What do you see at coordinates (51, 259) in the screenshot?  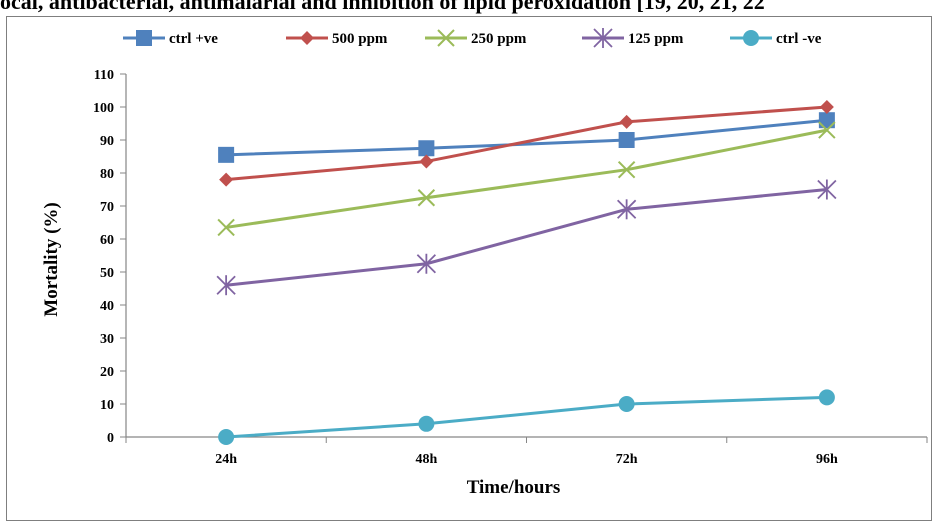 I see `y-axis-title: Mortality (%)` at bounding box center [51, 259].